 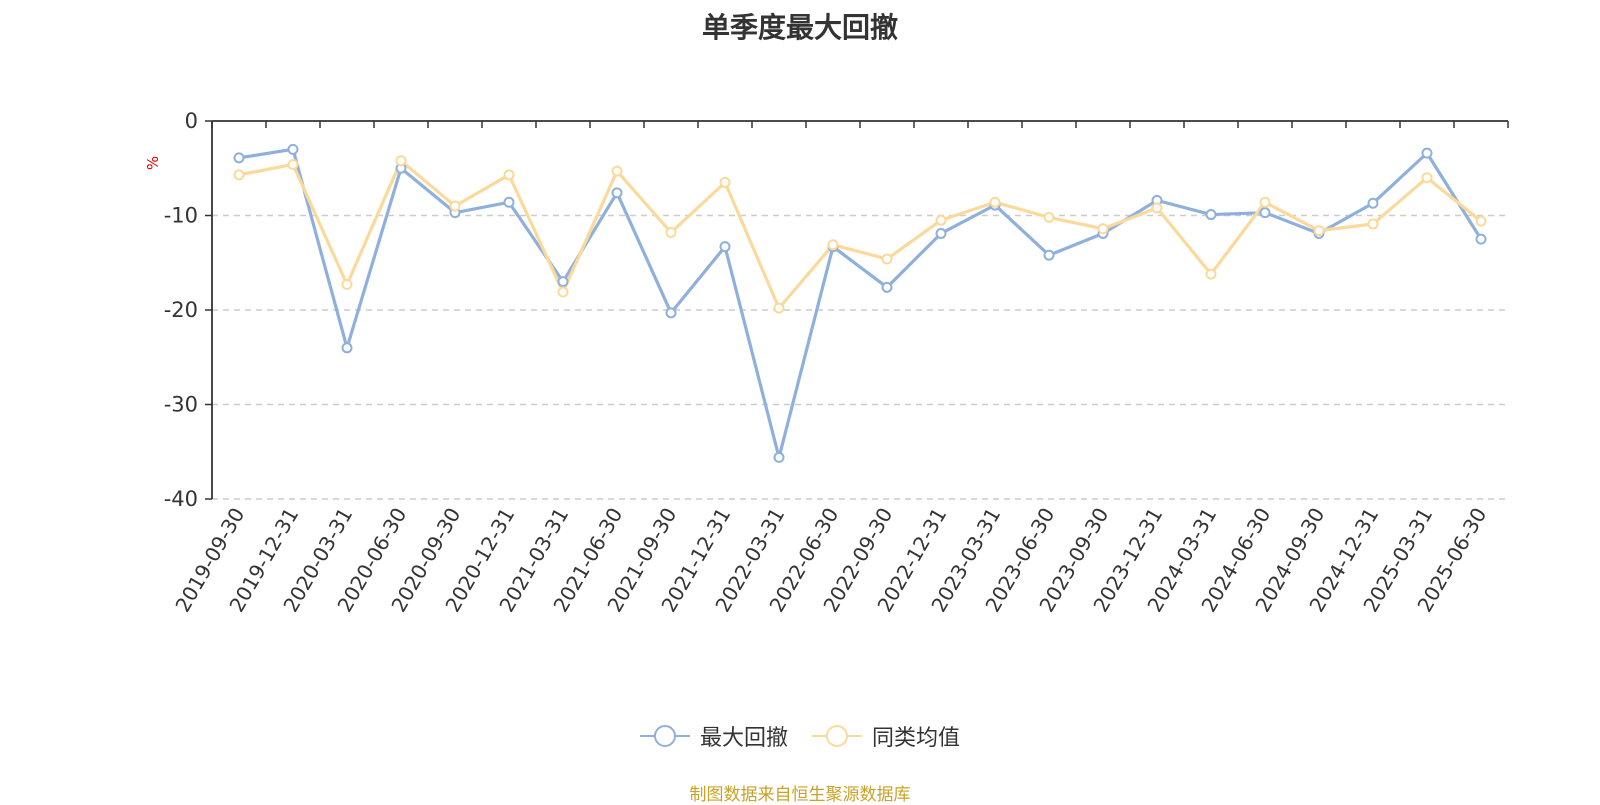 What do you see at coordinates (181, 499) in the screenshot?
I see `y-tick-label: -40` at bounding box center [181, 499].